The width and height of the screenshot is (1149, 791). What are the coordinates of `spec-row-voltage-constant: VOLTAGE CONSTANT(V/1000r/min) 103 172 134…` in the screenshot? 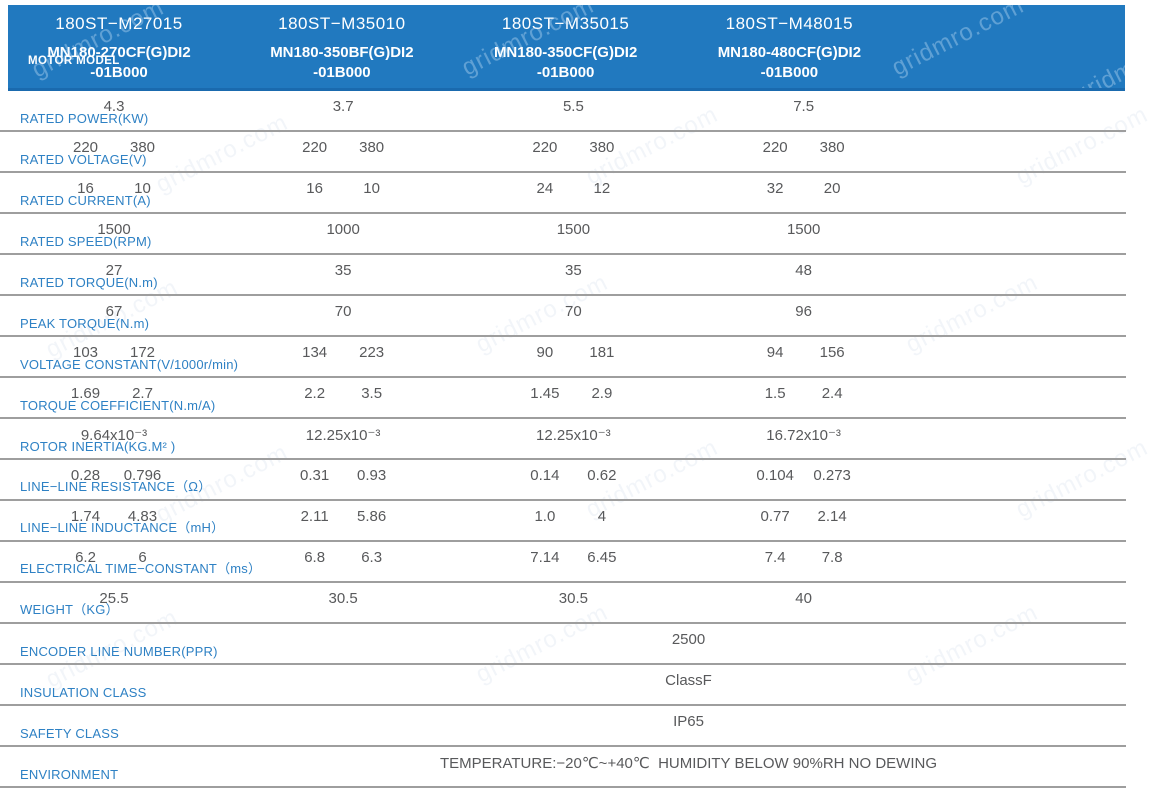 It's located at (574, 357).